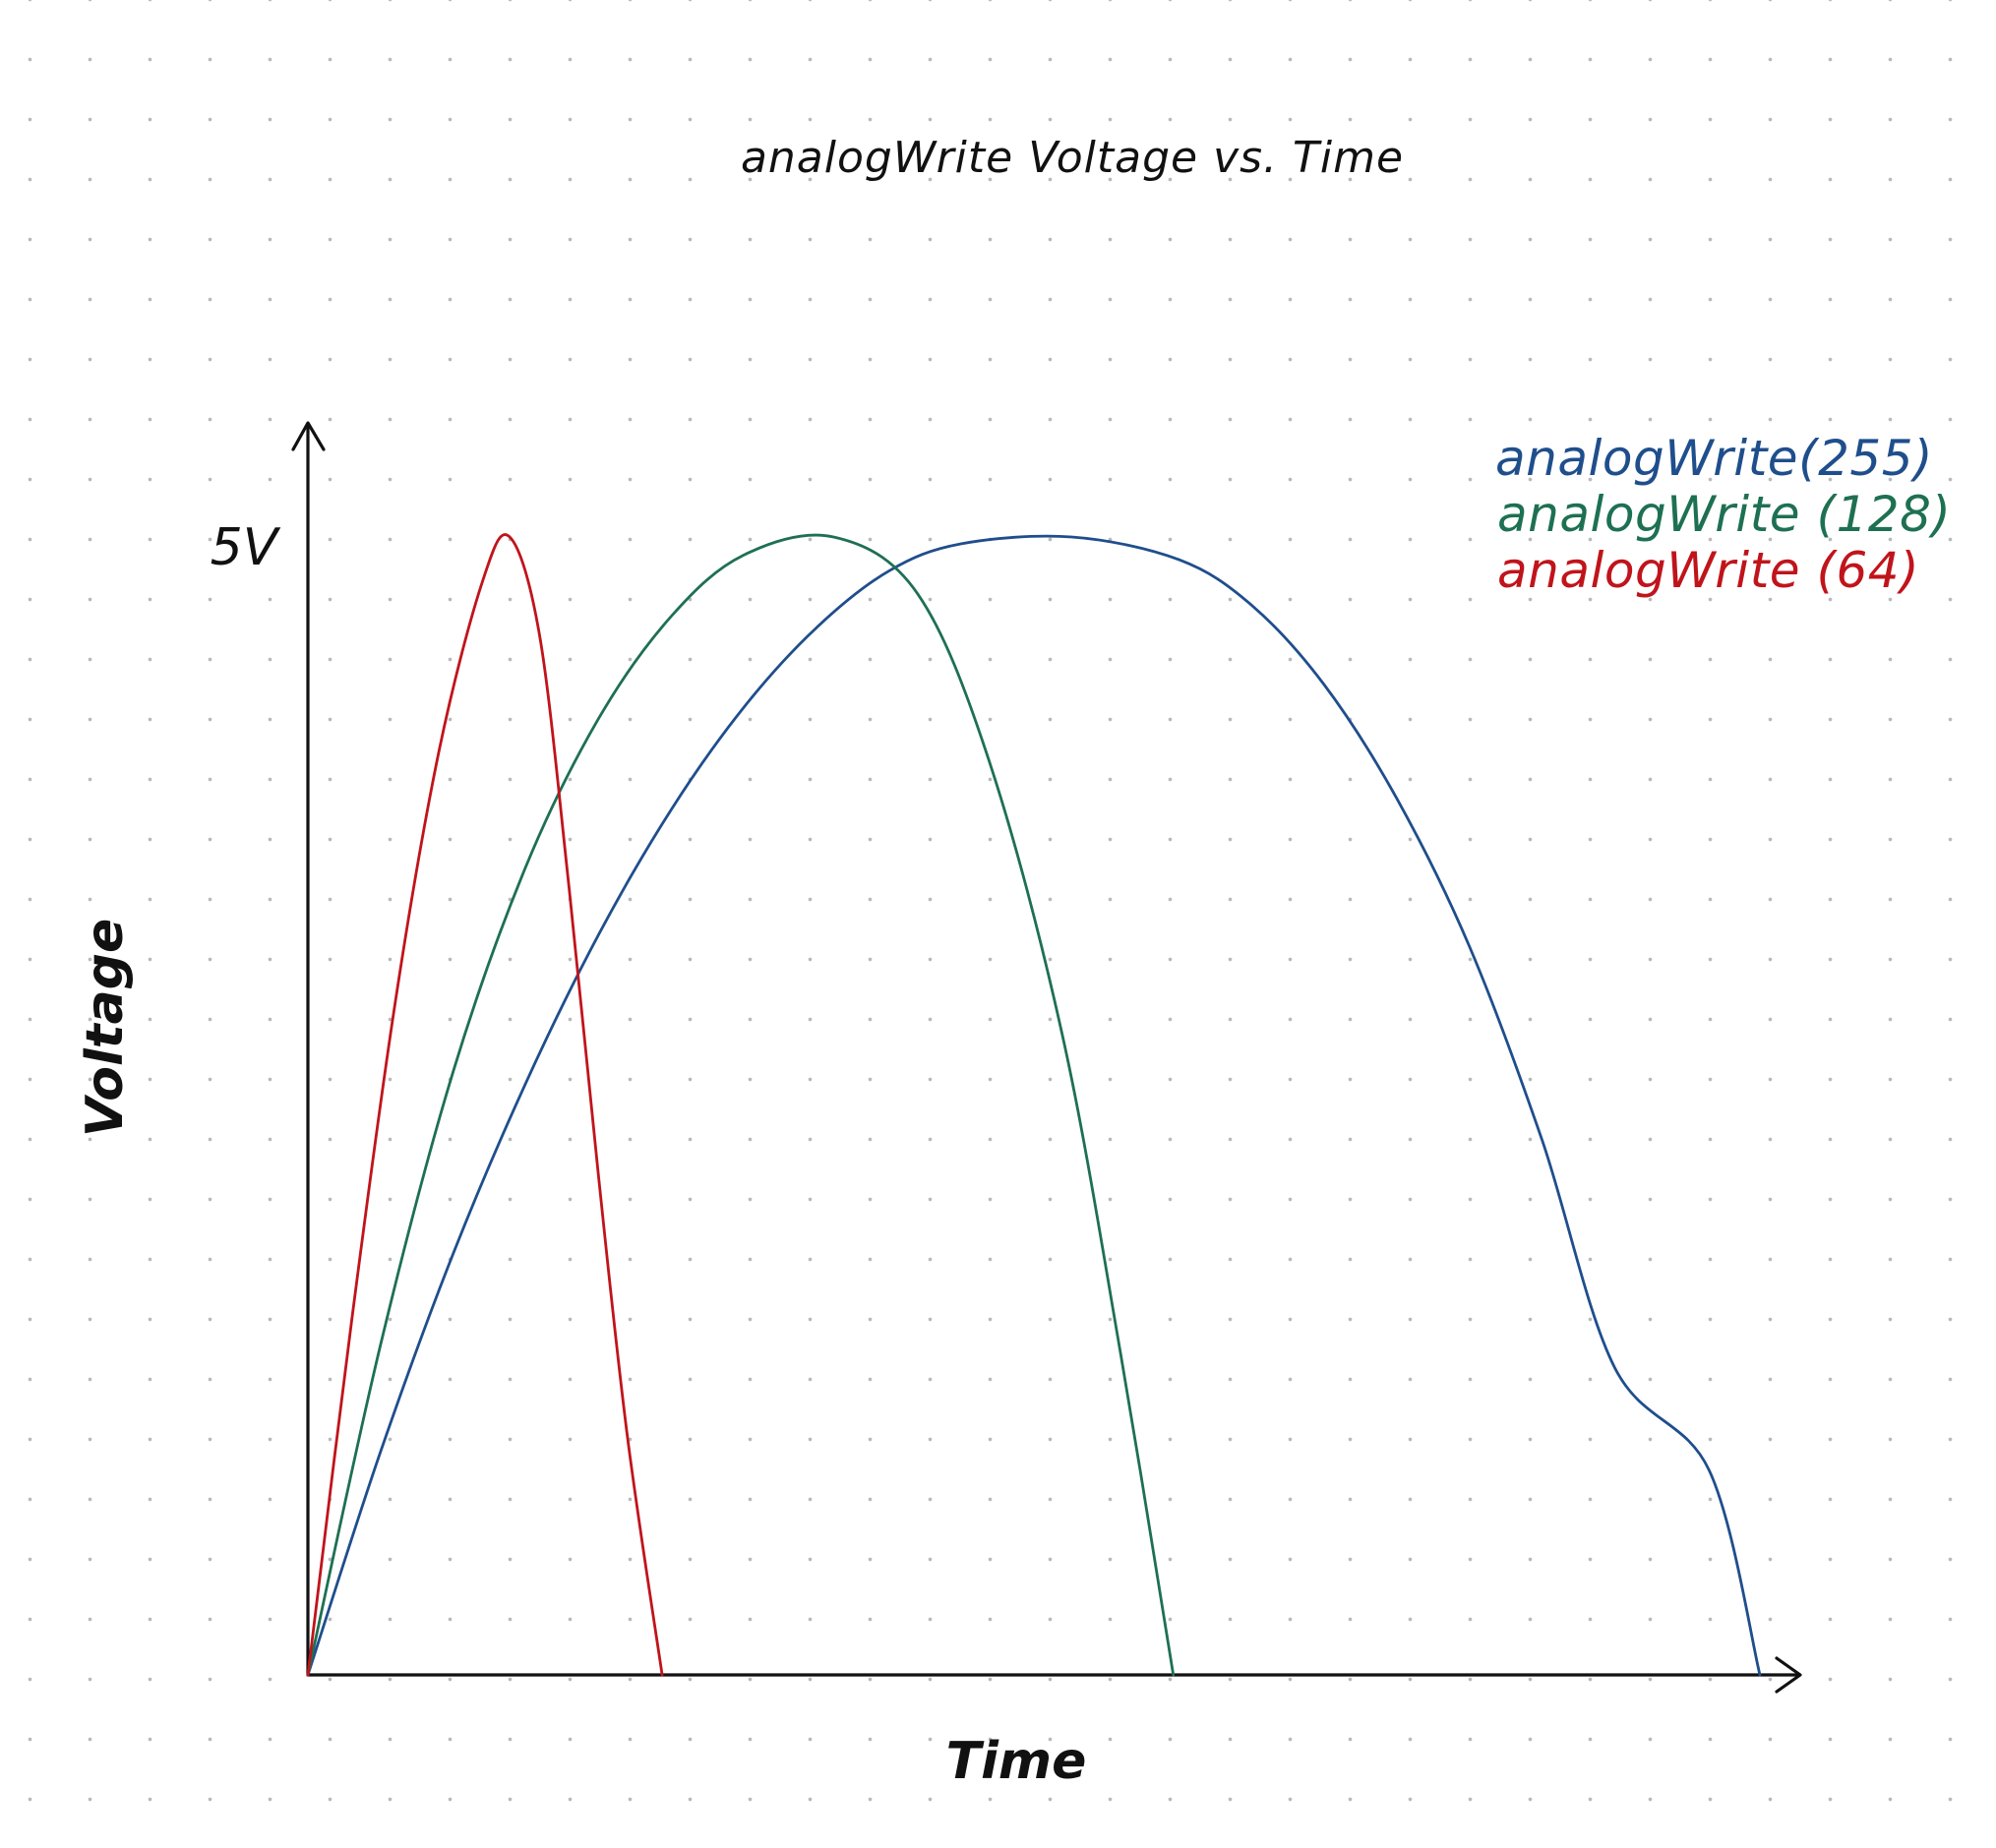  I want to click on x-axis-arrowhead, so click(1788, 1675).